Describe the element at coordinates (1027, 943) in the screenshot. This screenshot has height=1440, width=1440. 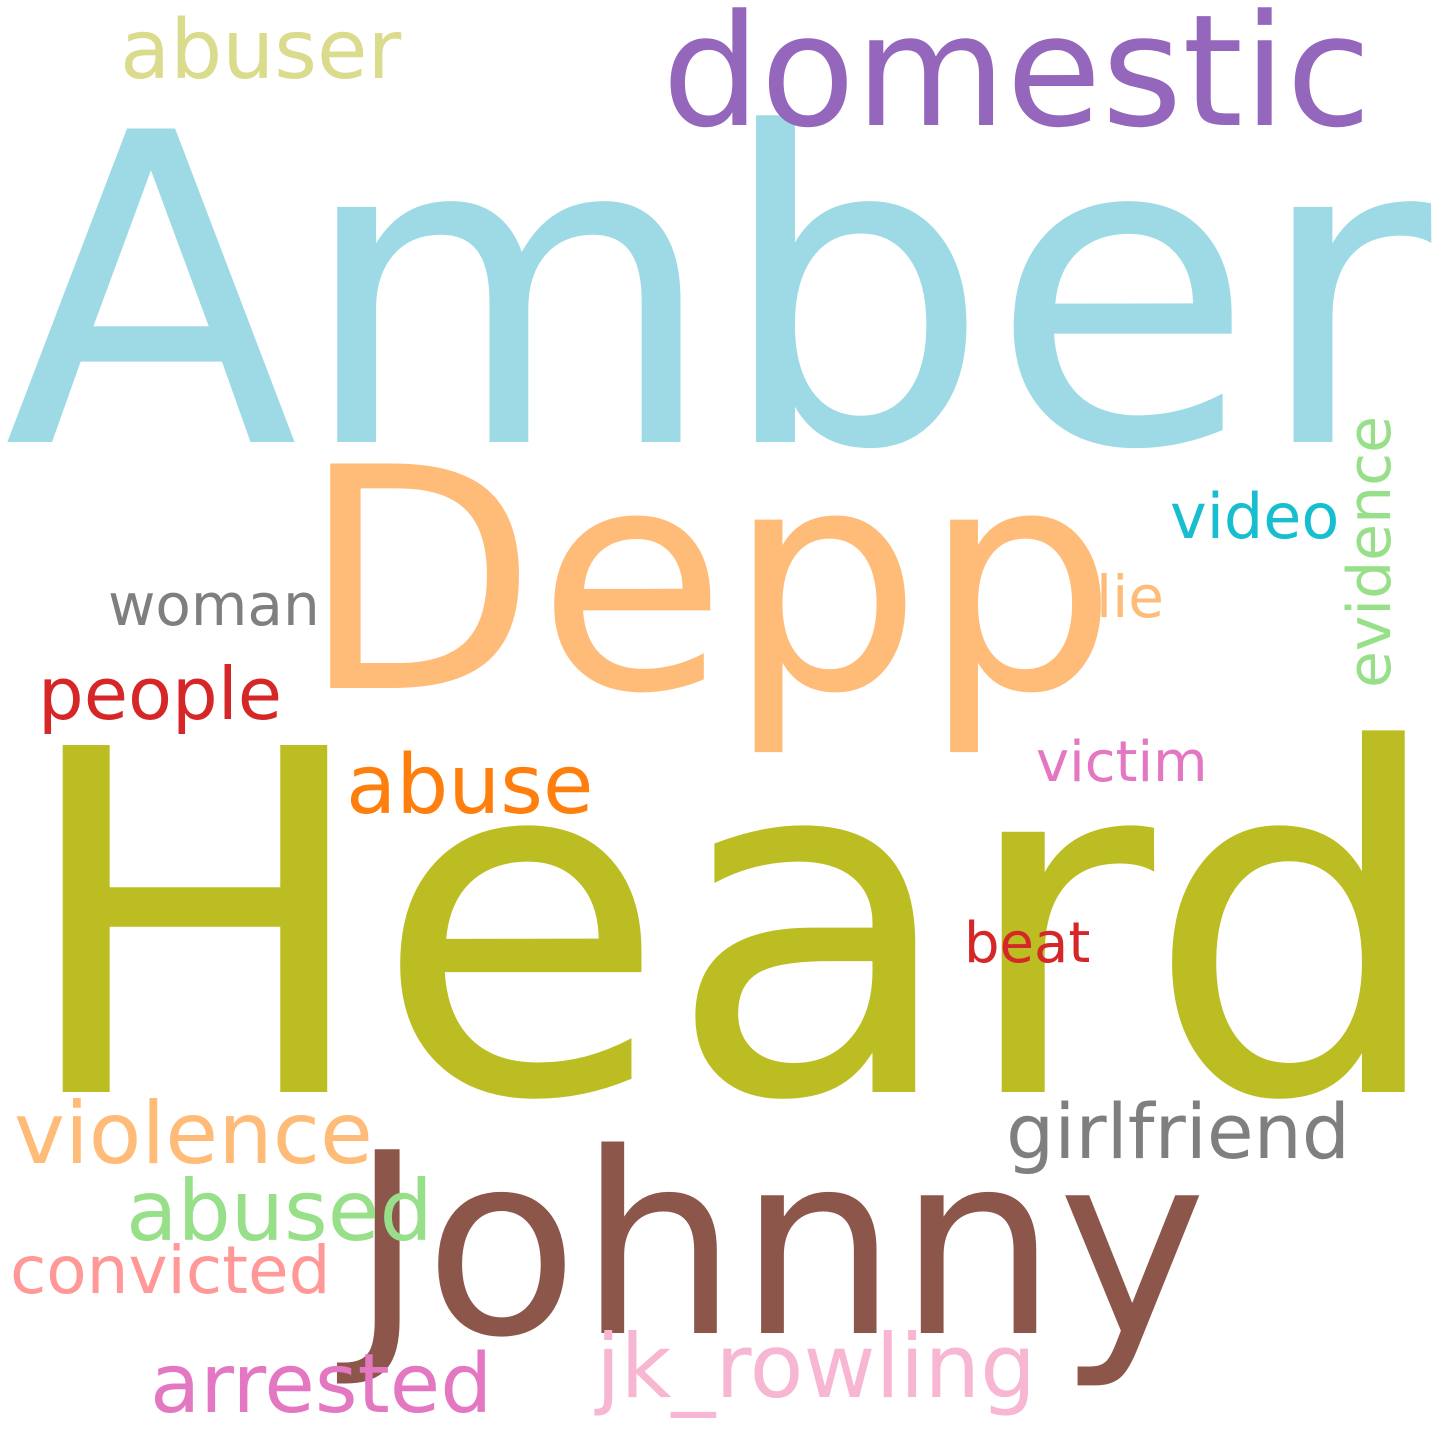
I see `word-beat: beat` at that location.